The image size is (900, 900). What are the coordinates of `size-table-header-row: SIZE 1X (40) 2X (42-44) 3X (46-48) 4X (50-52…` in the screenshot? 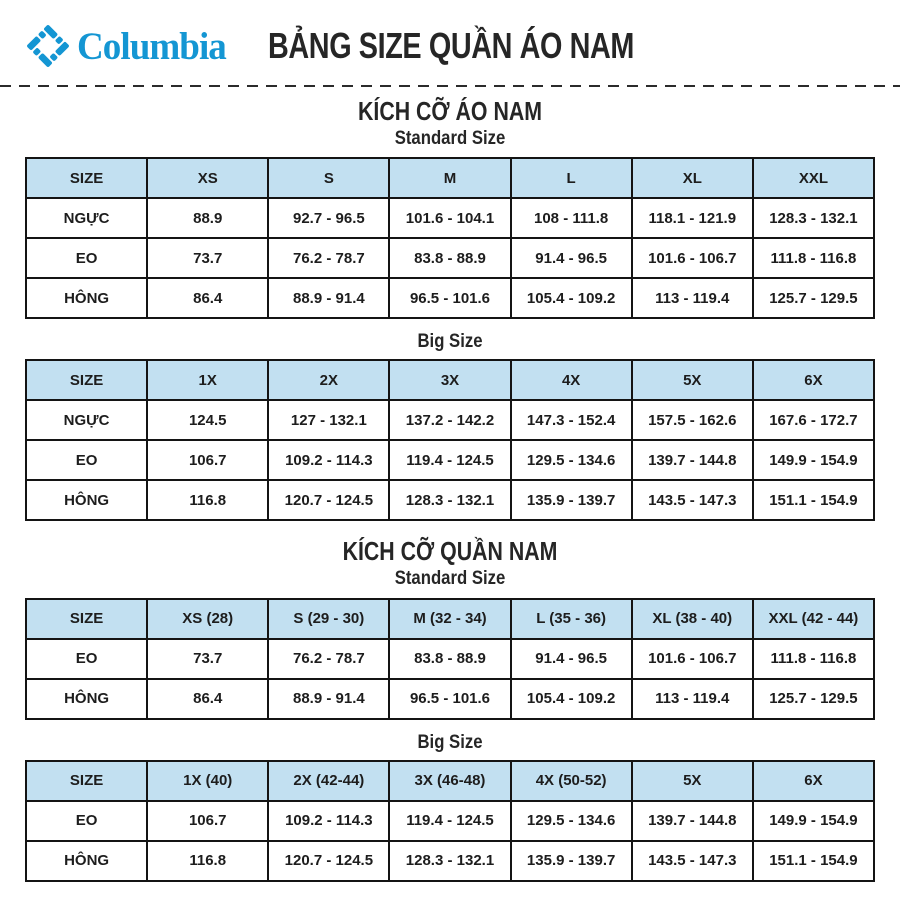 It's located at (450, 780).